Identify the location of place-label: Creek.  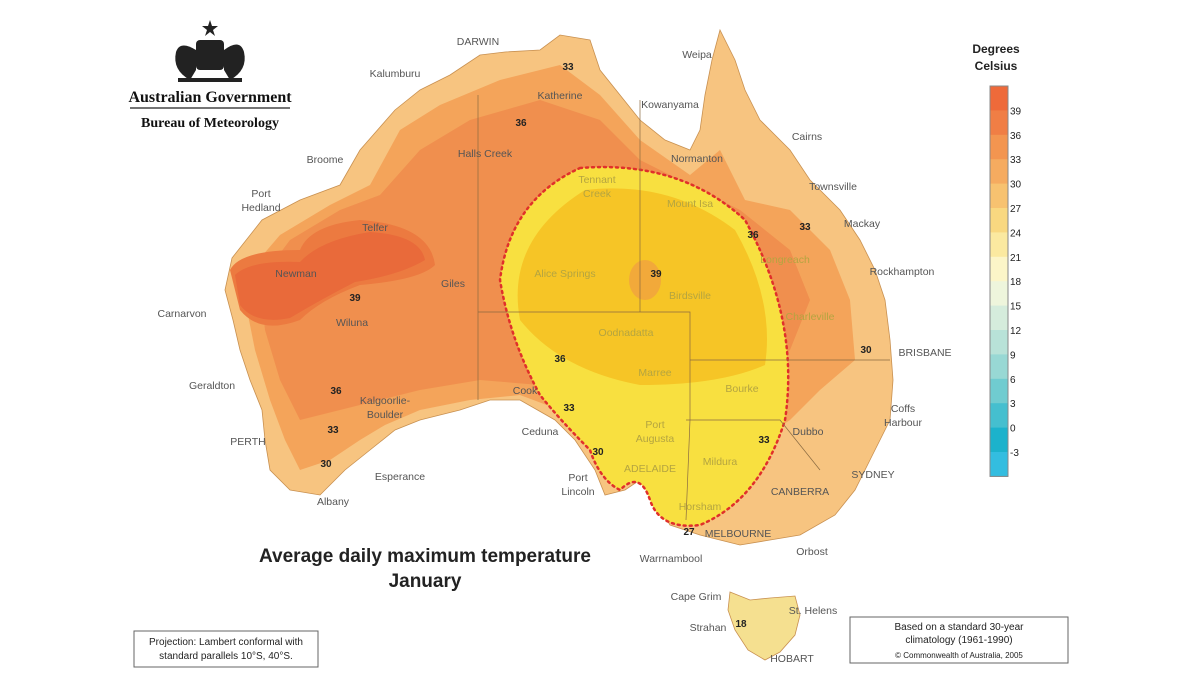
(597, 194).